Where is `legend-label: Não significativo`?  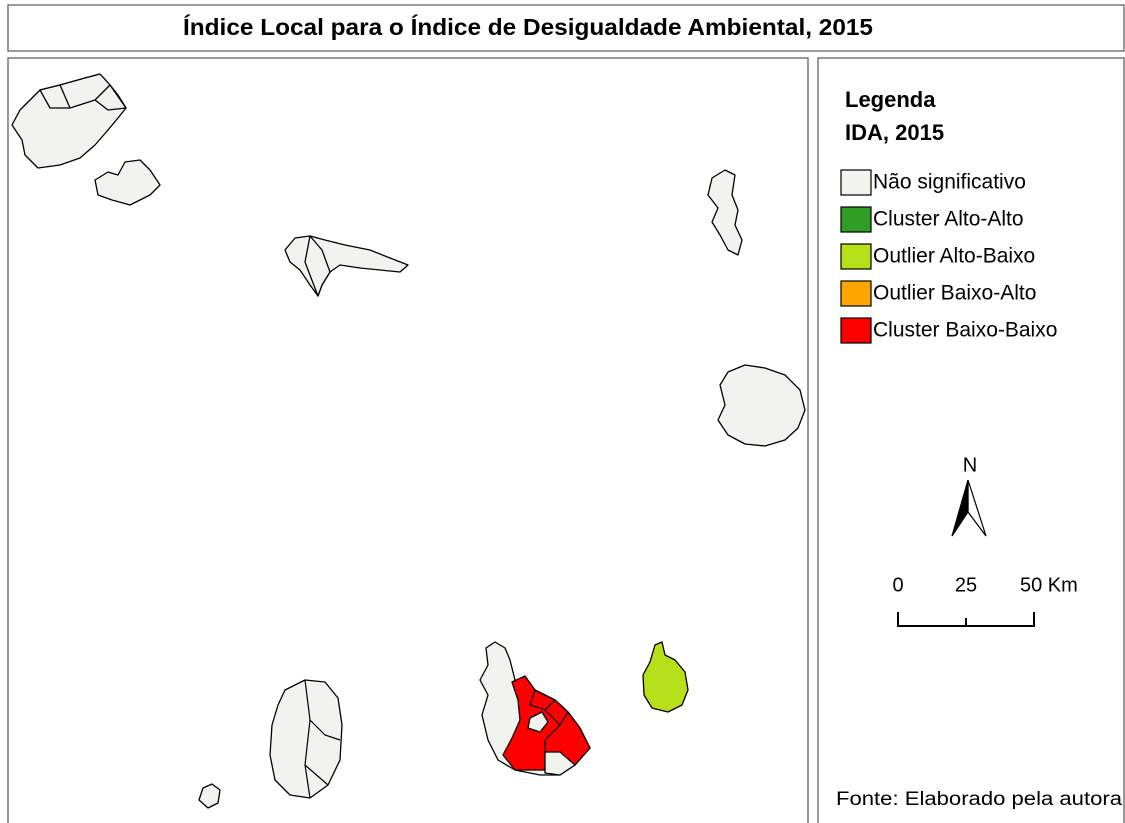
legend-label: Não significativo is located at coordinates (949, 182).